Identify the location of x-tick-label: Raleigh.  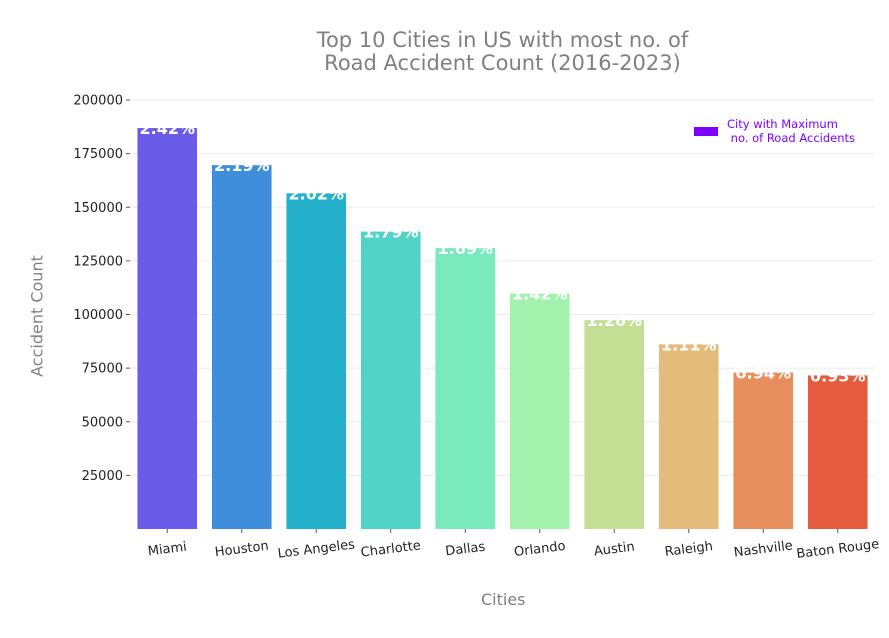
(689, 549).